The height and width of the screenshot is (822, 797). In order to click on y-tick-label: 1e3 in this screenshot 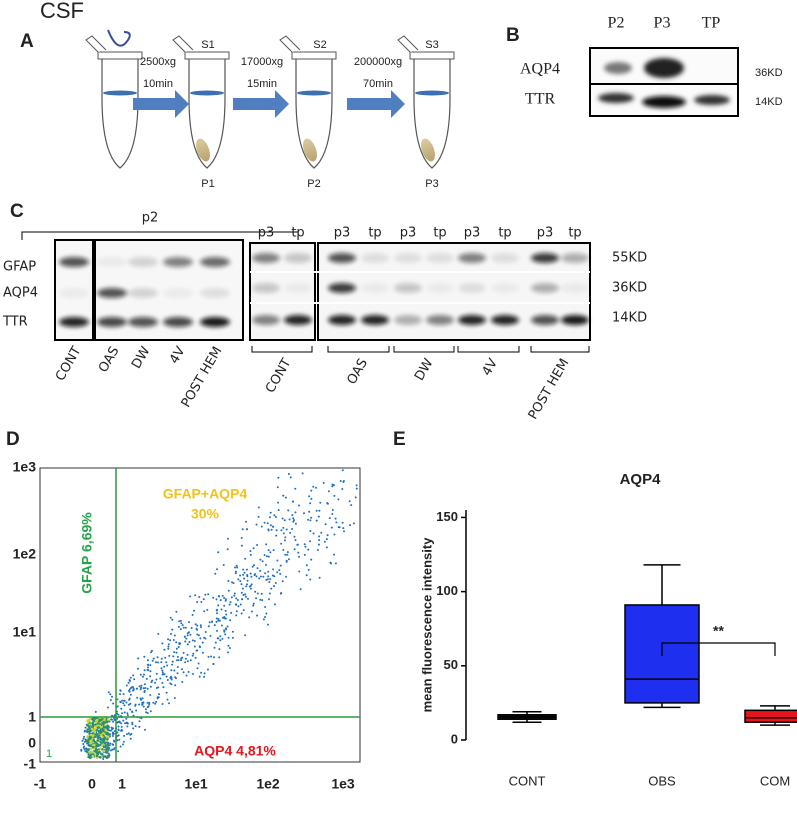, I will do `click(25, 467)`.